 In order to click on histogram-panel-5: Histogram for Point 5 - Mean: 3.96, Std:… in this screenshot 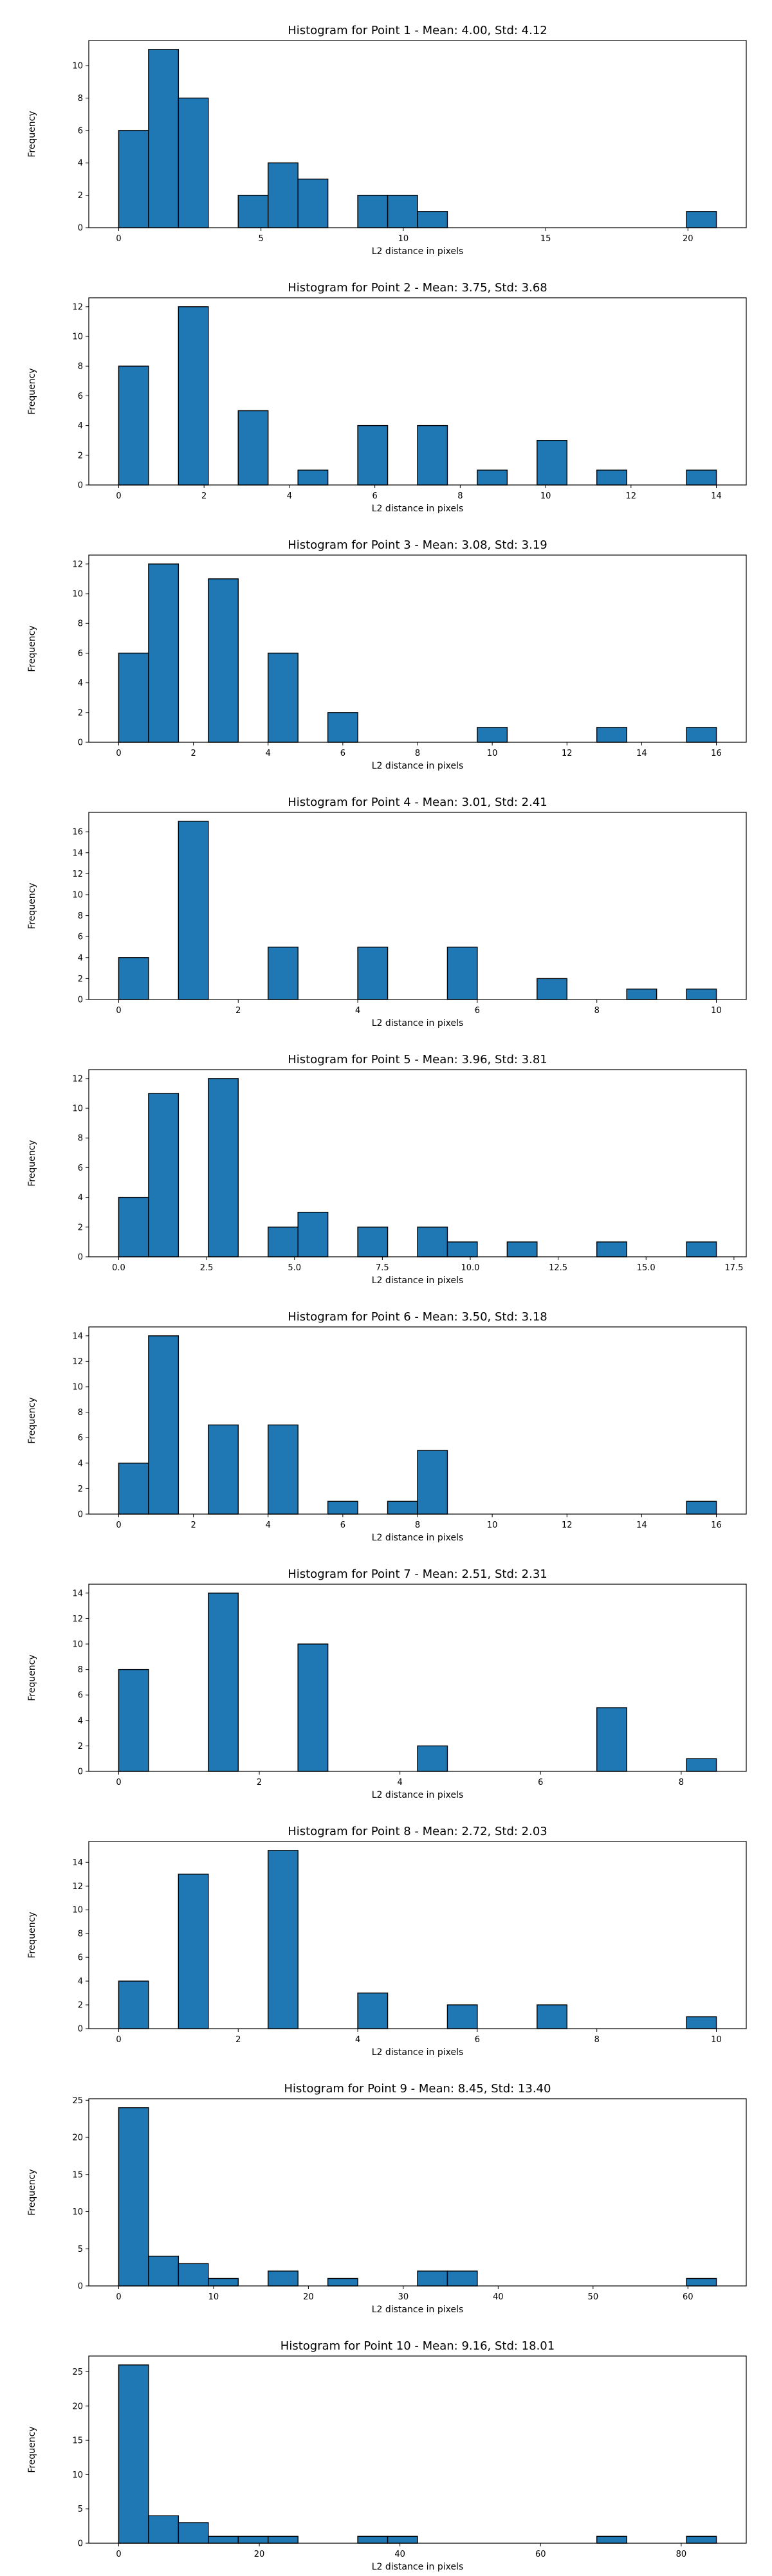, I will do `click(387, 1169)`.